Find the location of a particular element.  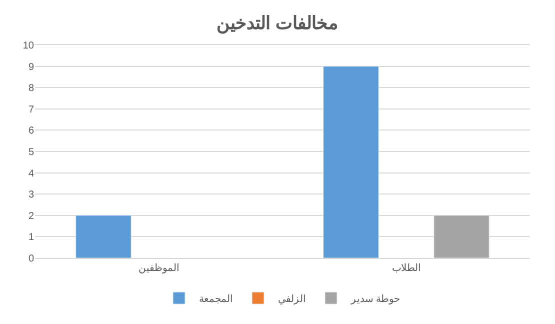

x-tick-label: الموظفين is located at coordinates (159, 268).